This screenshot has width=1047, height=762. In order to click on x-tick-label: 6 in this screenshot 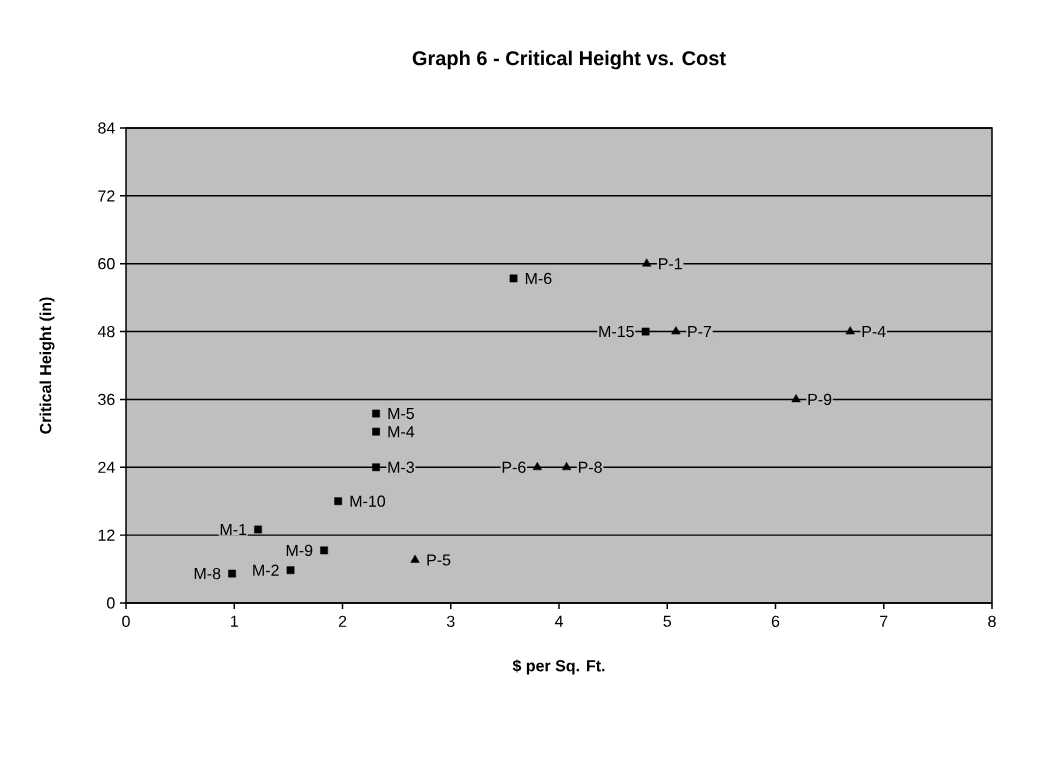, I will do `click(775, 621)`.